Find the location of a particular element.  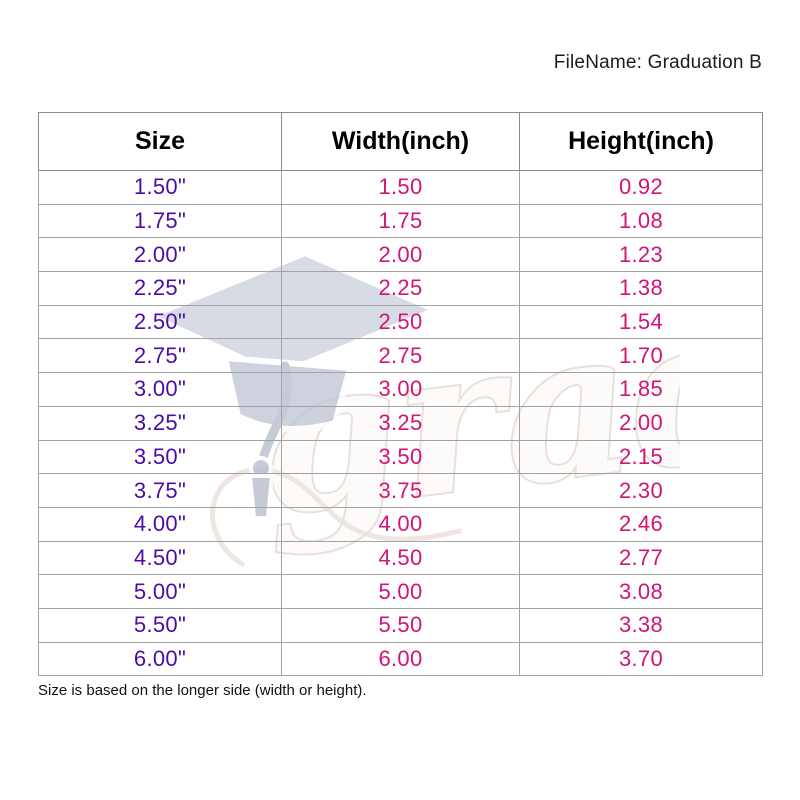

table-row: 3.25" 3.25 2.00 is located at coordinates (400, 423).